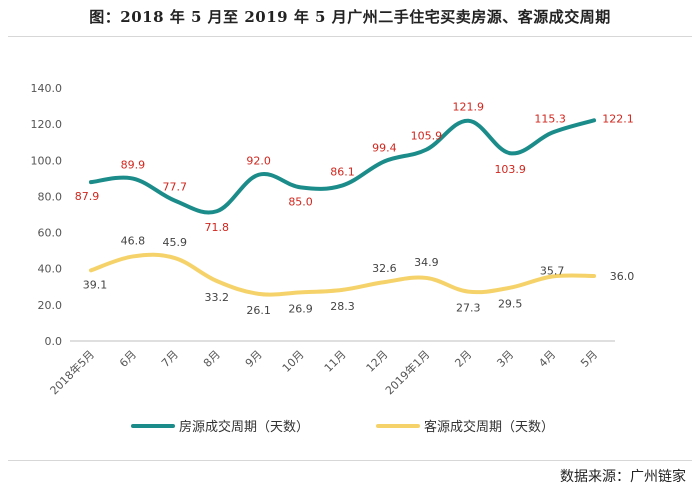  I want to click on title-divider, so click(350, 36).